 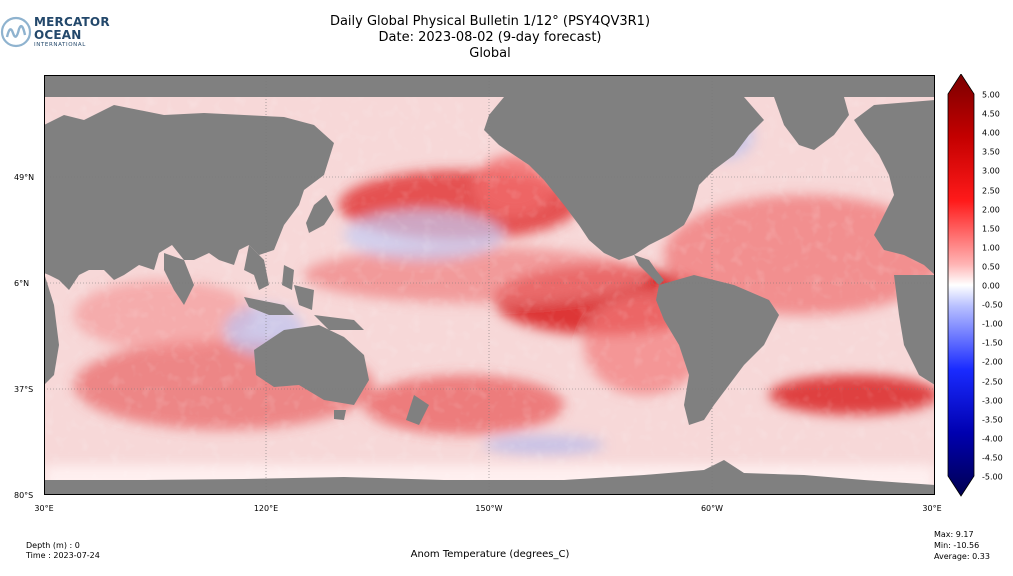 I want to click on logo-text-ocean: OCEAN, so click(x=58, y=35).